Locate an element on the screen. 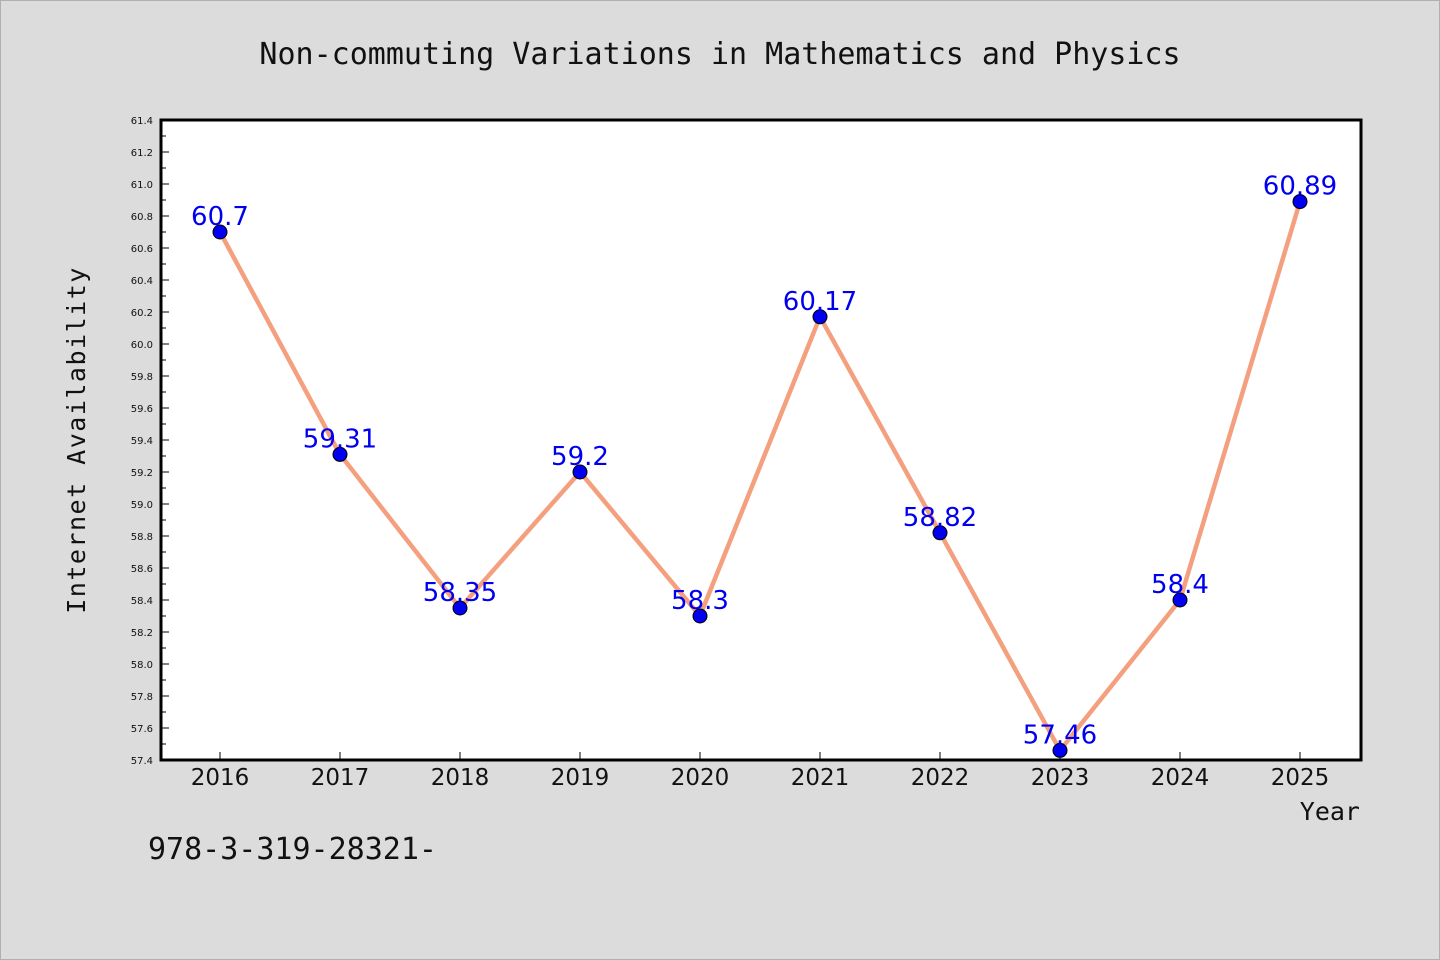 The image size is (1440, 960). data-label: 60.7 is located at coordinates (220, 217).